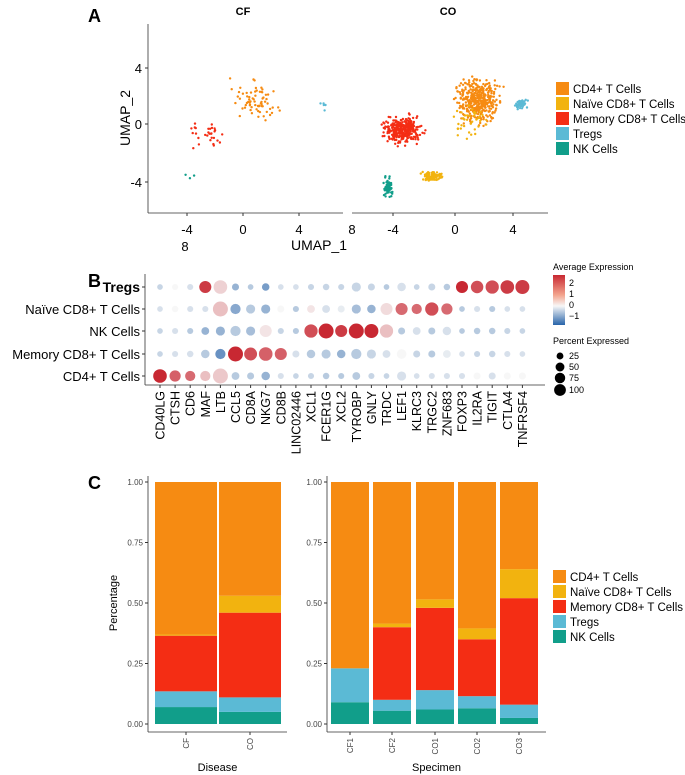  Describe the element at coordinates (402, 406) in the screenshot. I see `gene-label: LEF1` at that location.